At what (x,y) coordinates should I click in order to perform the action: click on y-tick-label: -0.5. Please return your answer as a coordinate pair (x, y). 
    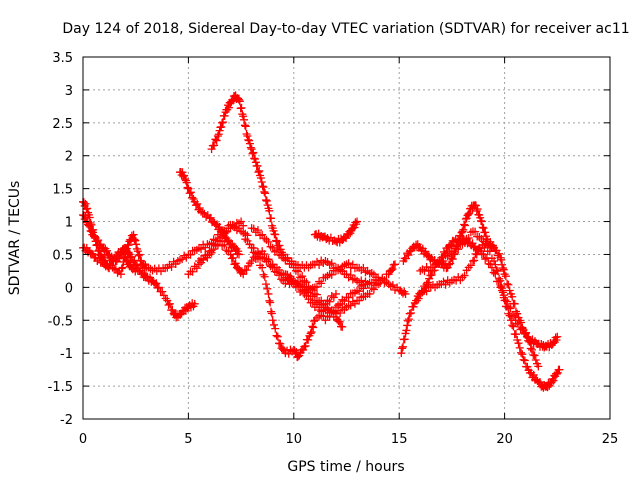
    Looking at the image, I should click on (60, 321).